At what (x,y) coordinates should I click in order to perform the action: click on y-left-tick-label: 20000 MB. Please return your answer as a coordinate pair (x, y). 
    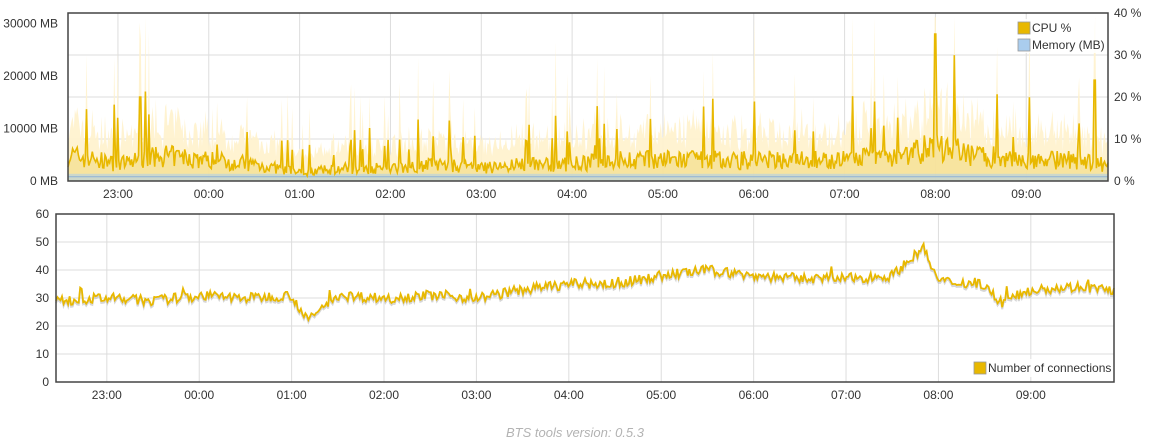
    Looking at the image, I should click on (30, 76).